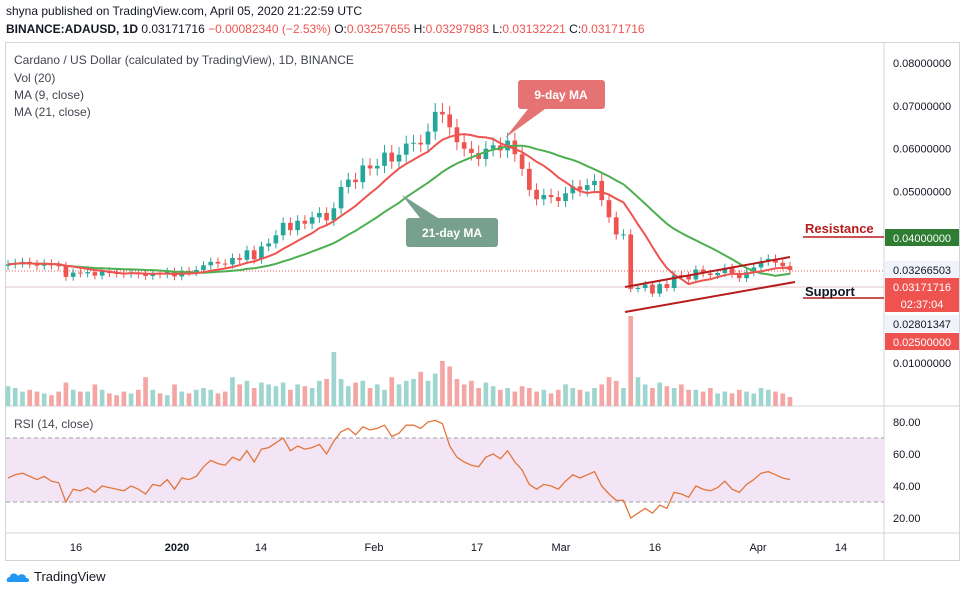 The width and height of the screenshot is (967, 596). Describe the element at coordinates (841, 548) in the screenshot. I see `time-axis-tick: 14` at that location.